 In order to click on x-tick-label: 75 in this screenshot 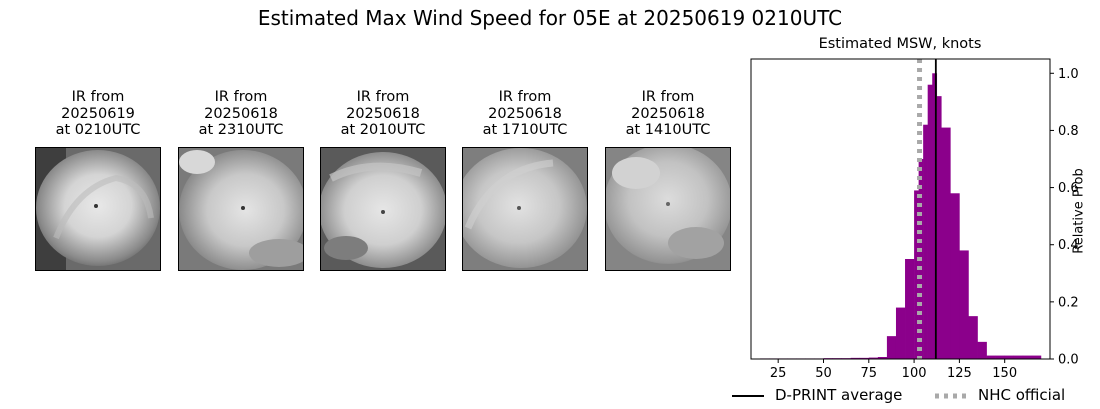, I will do `click(869, 373)`.